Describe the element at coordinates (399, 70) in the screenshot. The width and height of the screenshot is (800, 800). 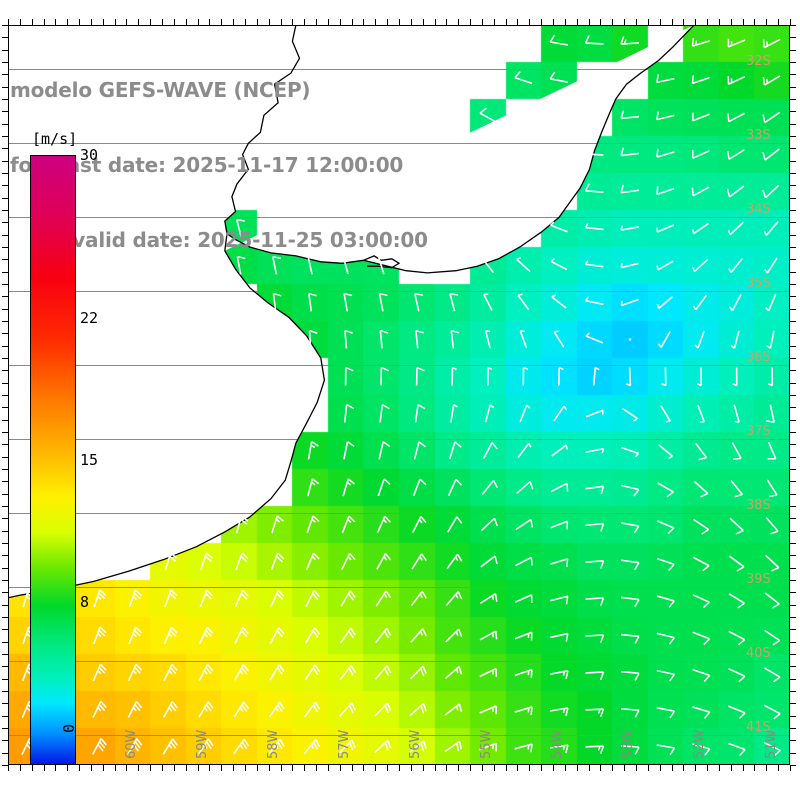
I see `gridline-lat-32S` at that location.